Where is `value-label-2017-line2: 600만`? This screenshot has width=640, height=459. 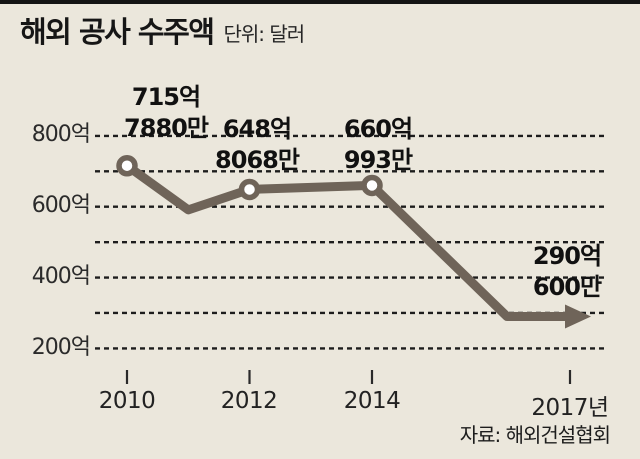 value-label-2017-line2: 600만 is located at coordinates (567, 287).